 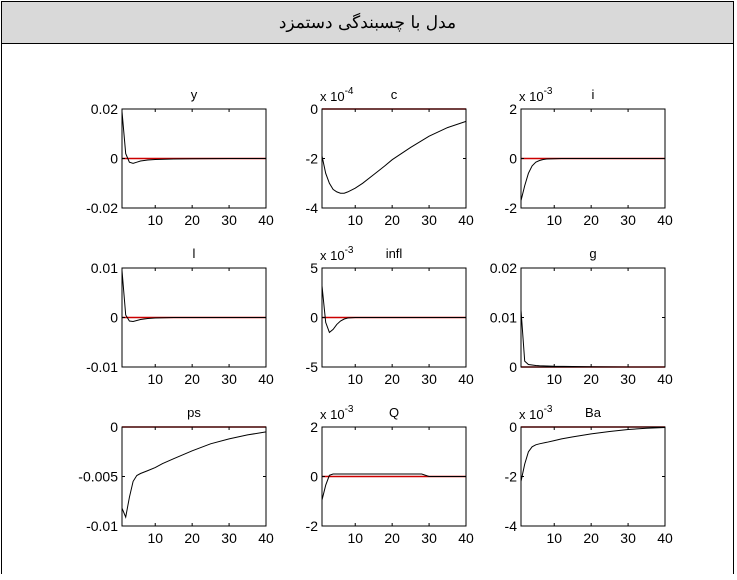 I want to click on y-tick-label: 5, so click(x=314, y=268).